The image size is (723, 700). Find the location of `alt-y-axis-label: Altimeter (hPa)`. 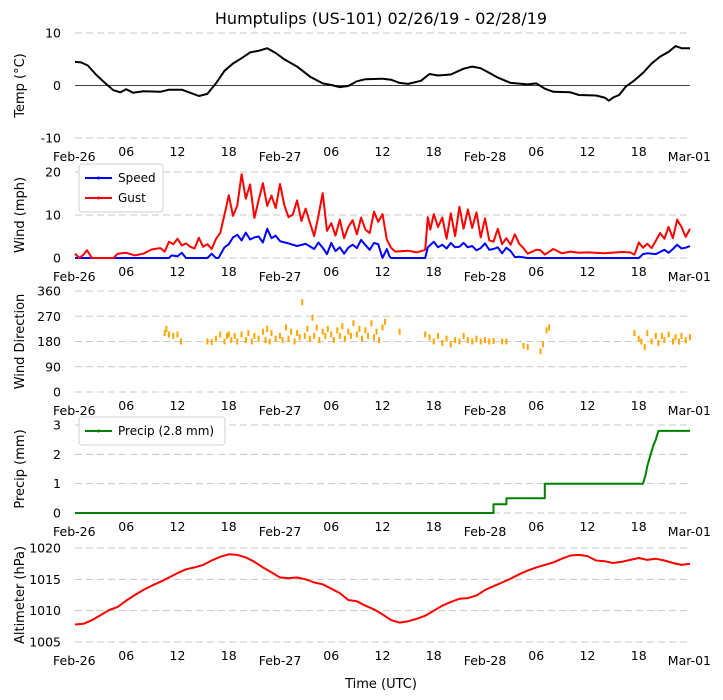

alt-y-axis-label: Altimeter (hPa) is located at coordinates (20, 595).